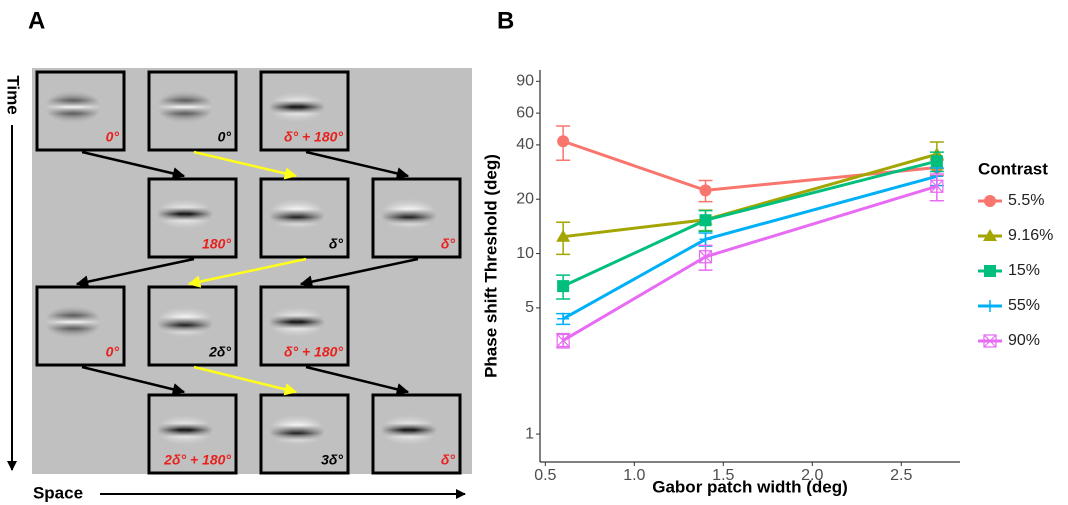  I want to click on y-tick-label: 1, so click(529, 433).